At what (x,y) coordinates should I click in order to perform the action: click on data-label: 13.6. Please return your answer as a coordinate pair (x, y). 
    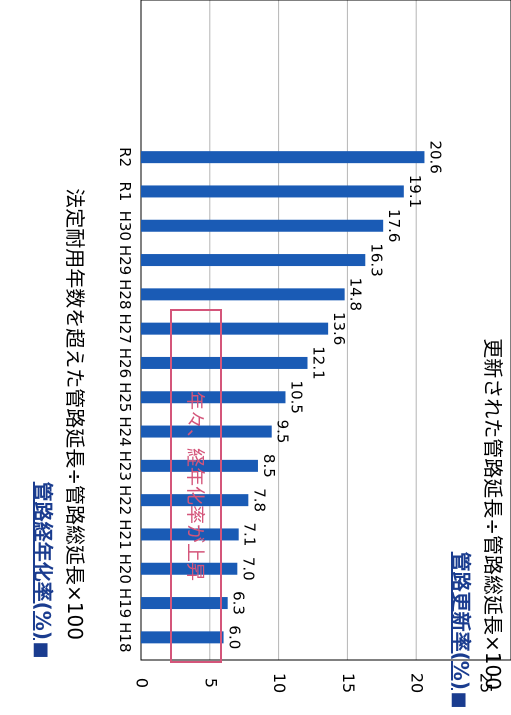
    Looking at the image, I should click on (339, 328).